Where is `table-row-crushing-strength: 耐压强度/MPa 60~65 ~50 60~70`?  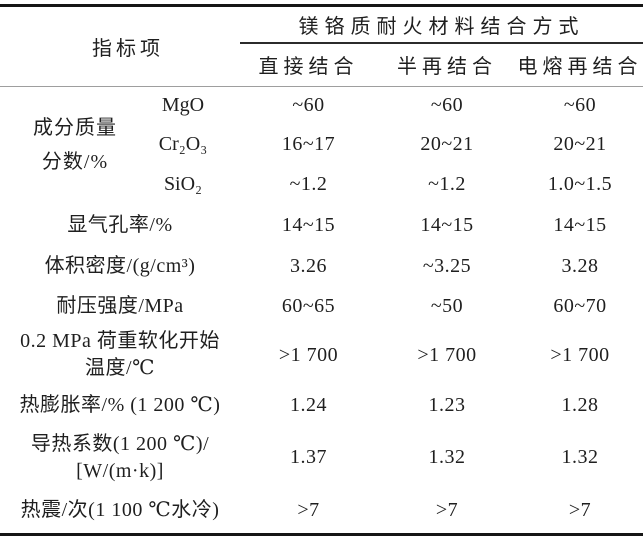
table-row-crushing-strength: 耐压强度/MPa 60~65 ~50 60~70 is located at coordinates (321, 307).